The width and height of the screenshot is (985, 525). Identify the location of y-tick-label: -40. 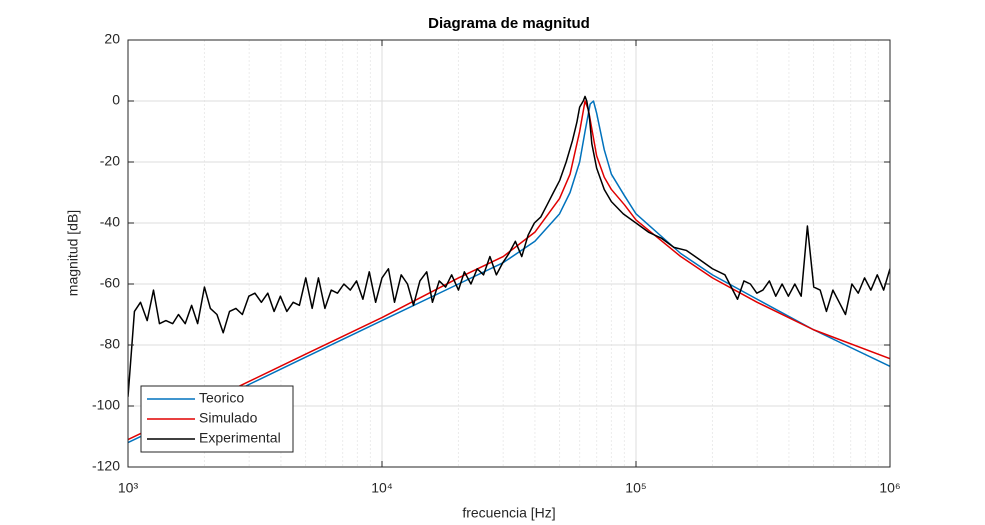
(110, 222).